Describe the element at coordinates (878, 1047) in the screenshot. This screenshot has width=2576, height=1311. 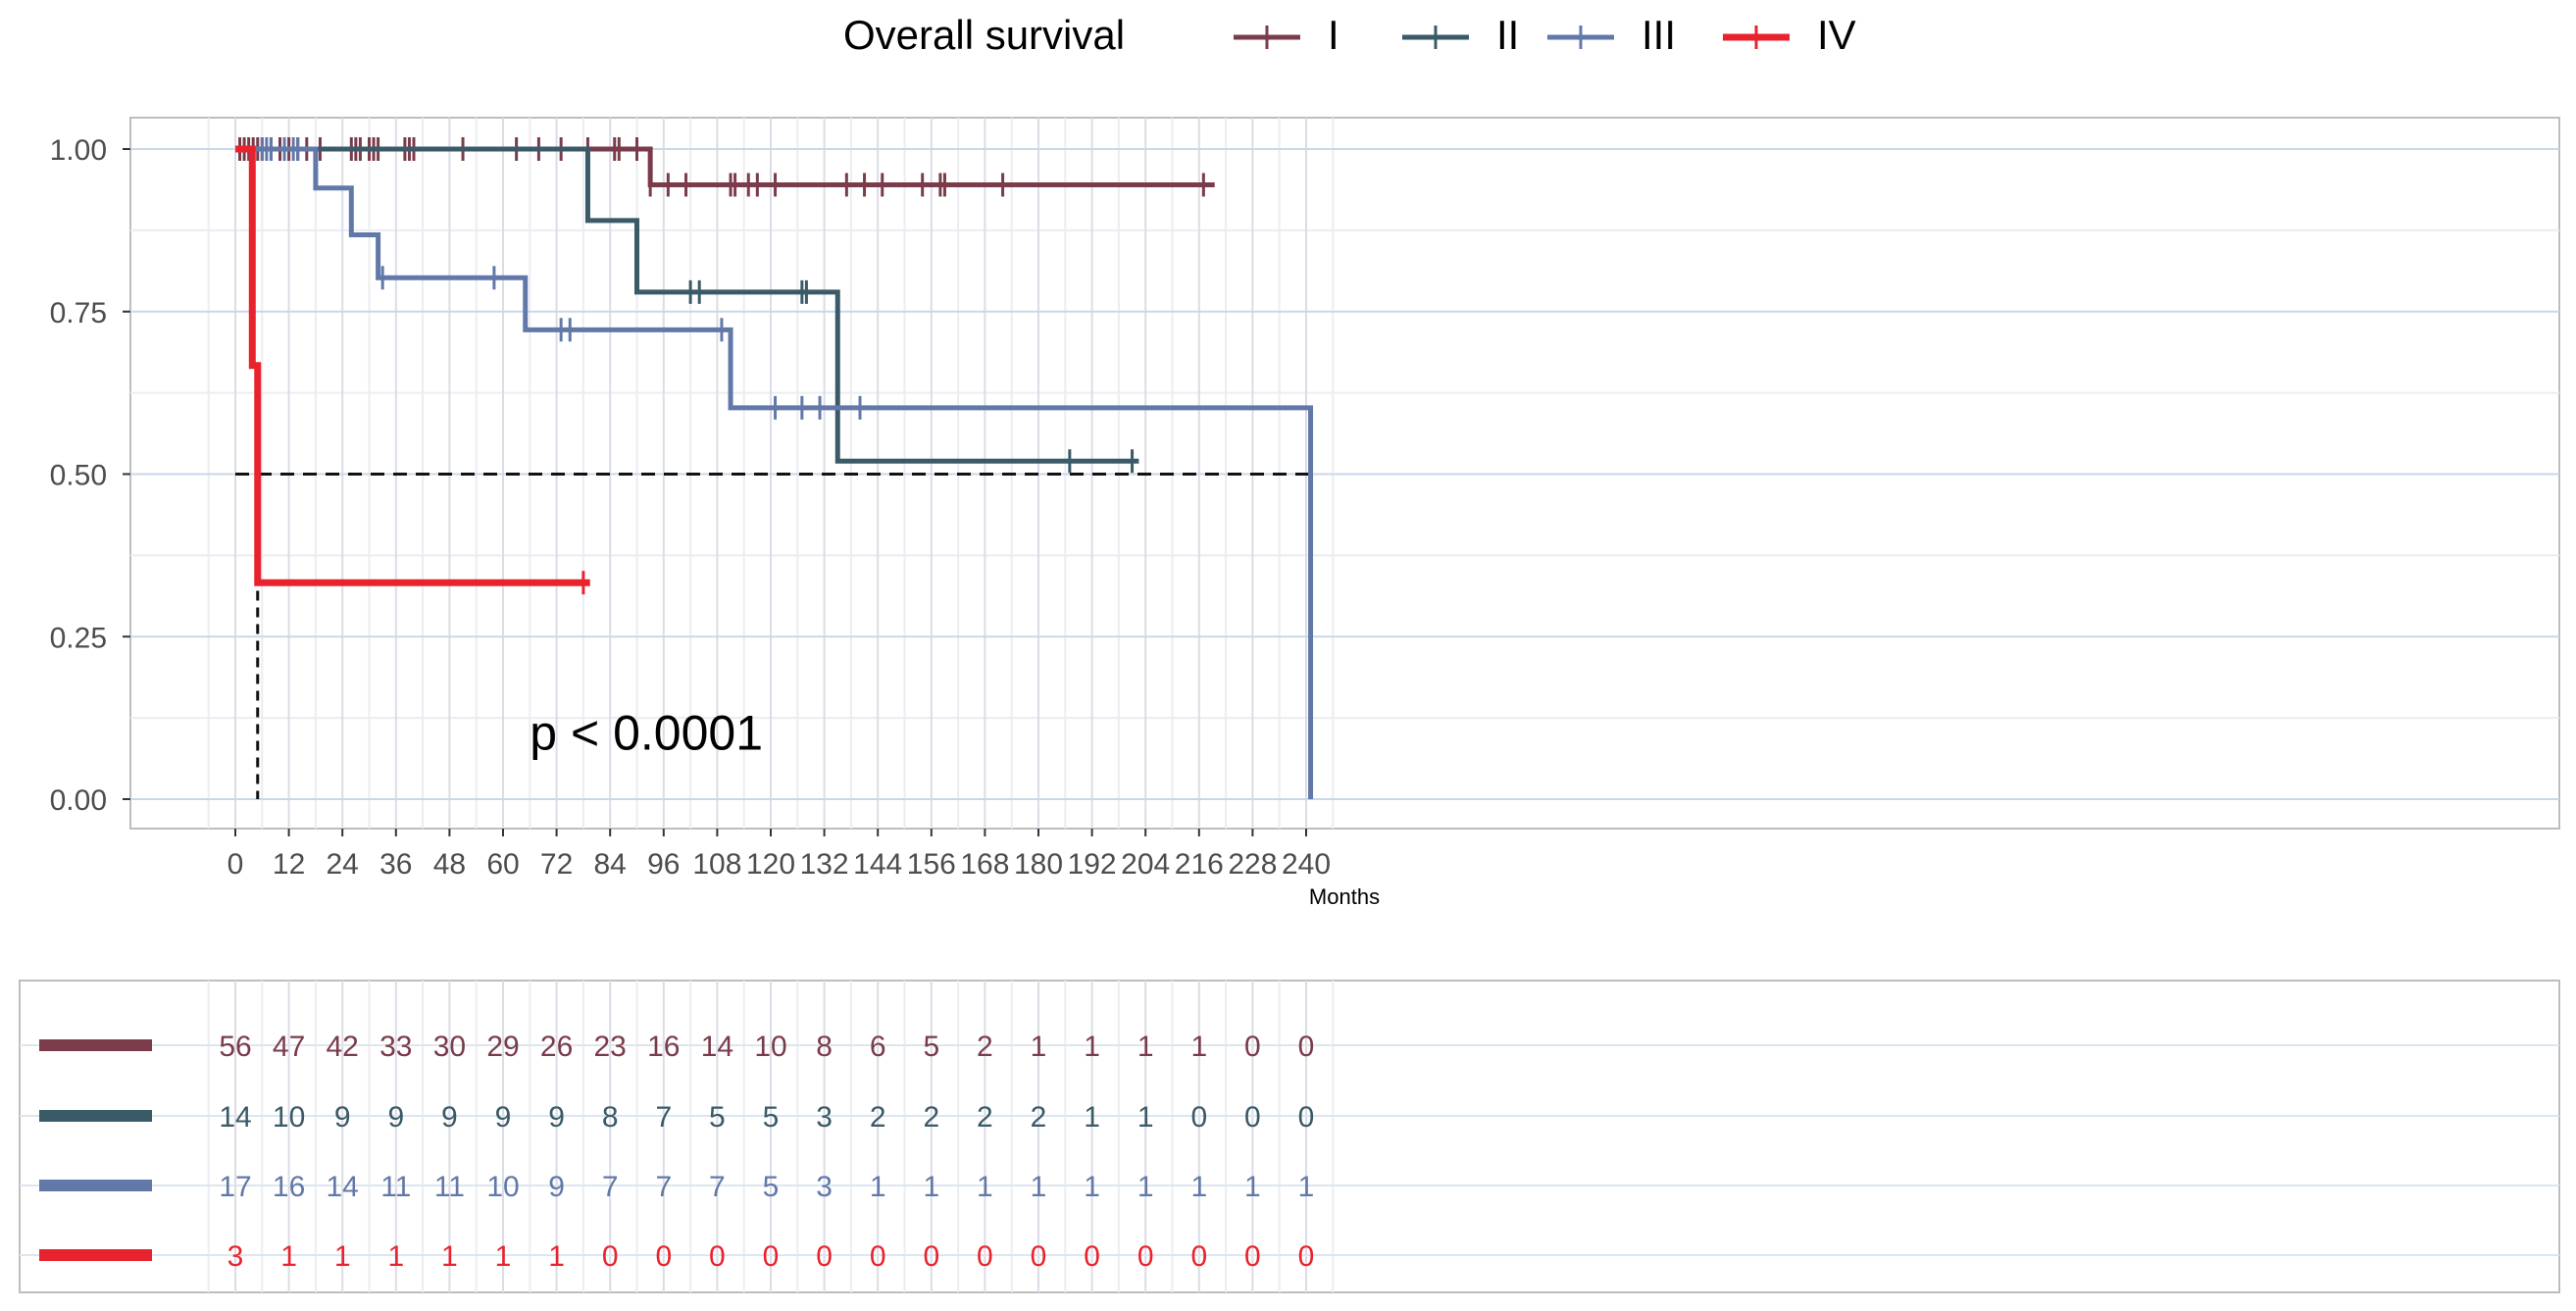
I see `risk-value-i: 6` at that location.